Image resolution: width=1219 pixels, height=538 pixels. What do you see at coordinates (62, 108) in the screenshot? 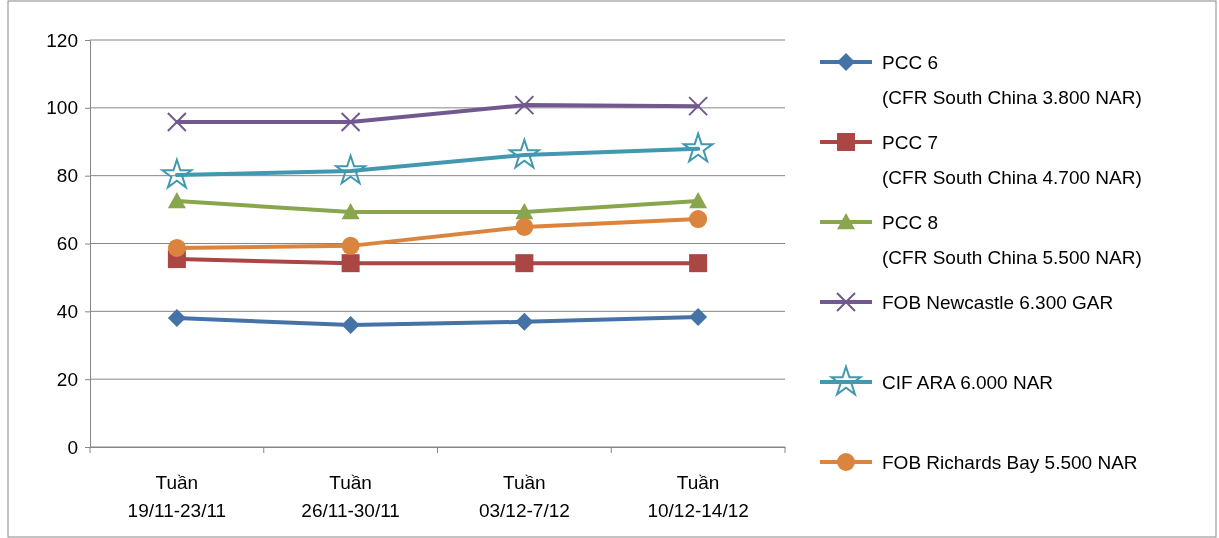
I see `y-tick-label: 100` at bounding box center [62, 108].